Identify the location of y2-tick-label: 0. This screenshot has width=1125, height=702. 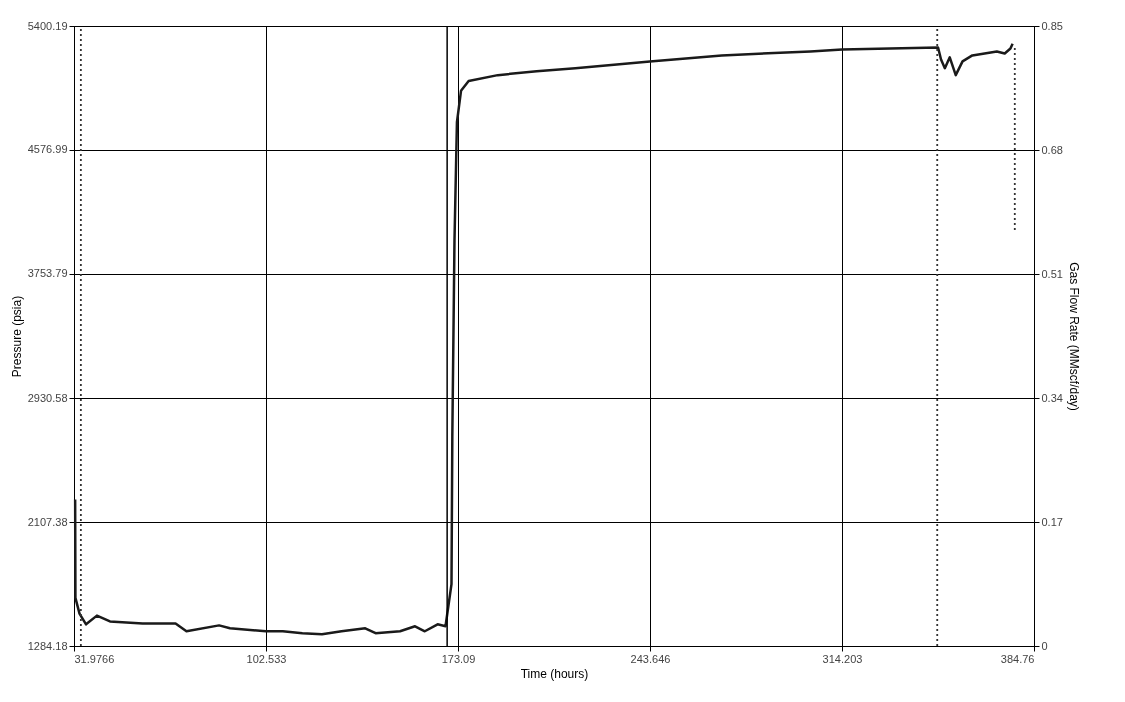
(1044, 645).